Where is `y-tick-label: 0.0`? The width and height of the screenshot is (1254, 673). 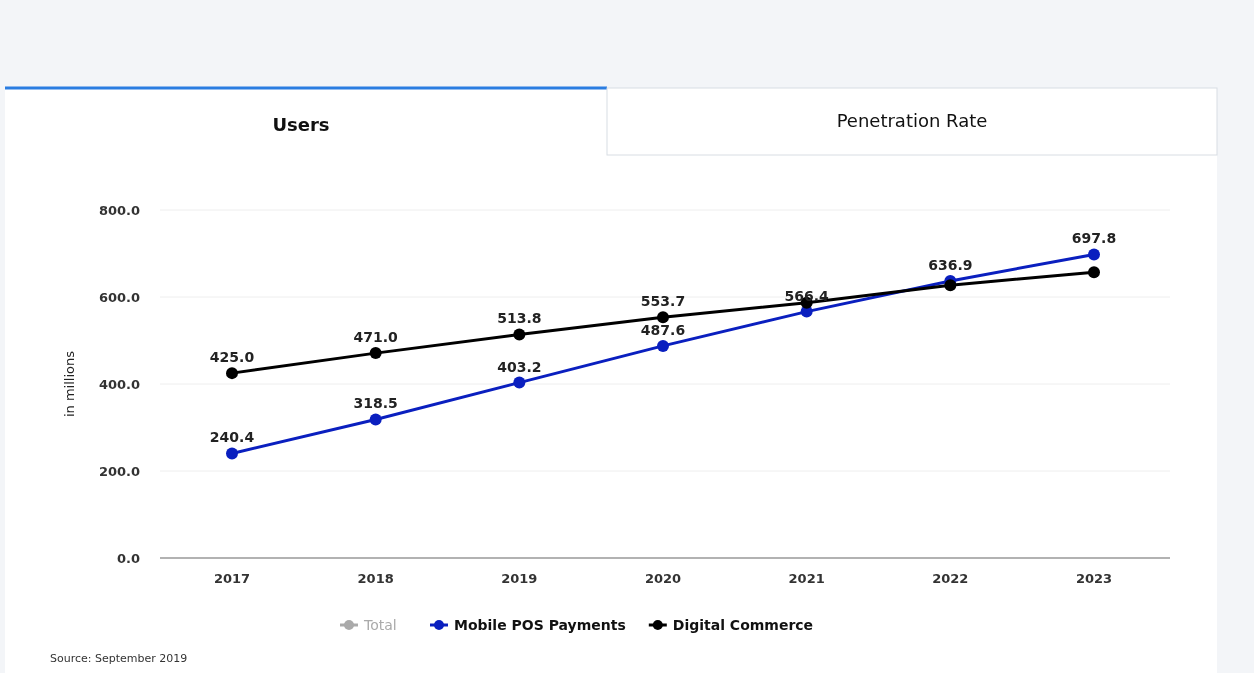 y-tick-label: 0.0 is located at coordinates (128, 558).